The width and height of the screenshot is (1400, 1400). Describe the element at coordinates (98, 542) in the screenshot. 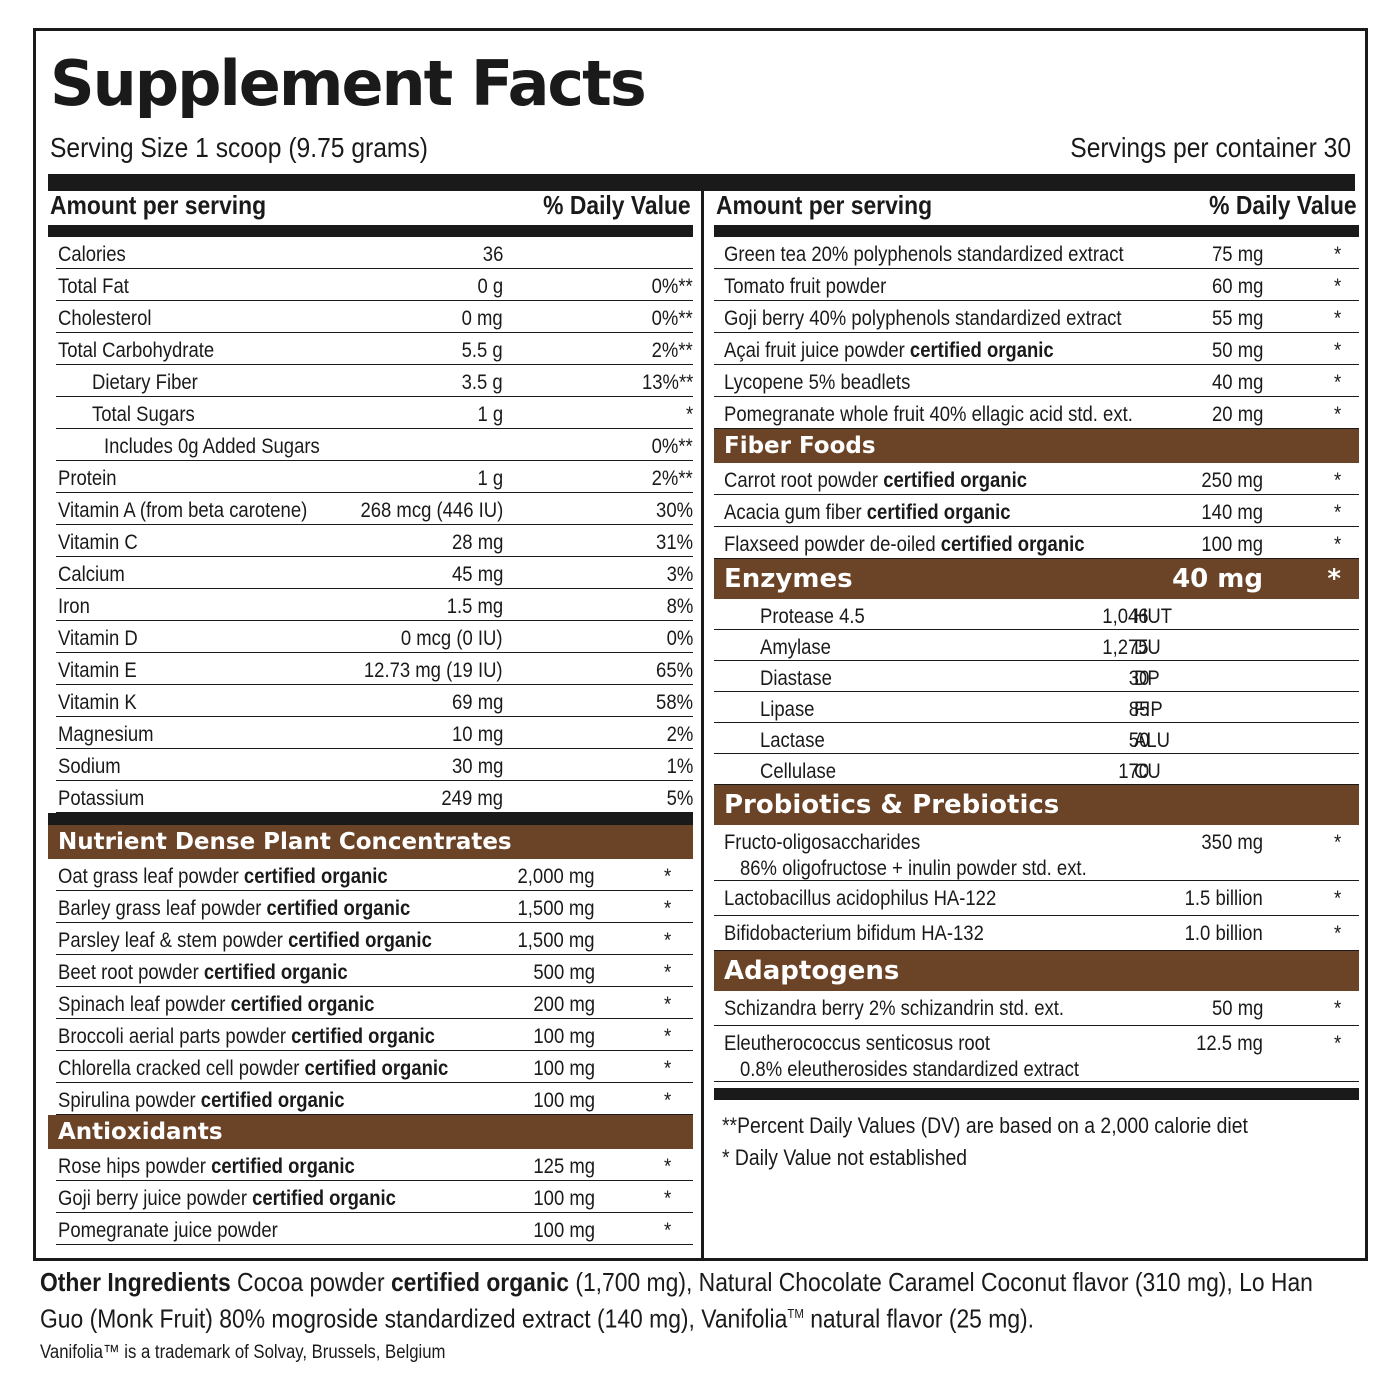

I see `fact-name: Vitamin C` at that location.